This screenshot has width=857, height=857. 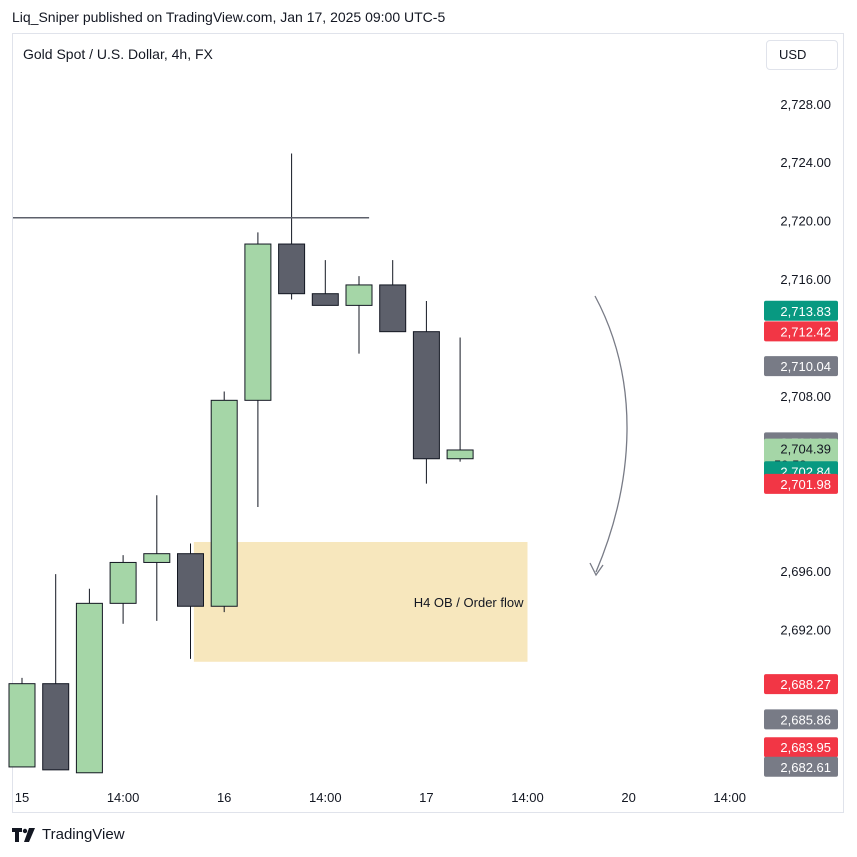 What do you see at coordinates (805, 767) in the screenshot?
I see `price-tag-label: 2,682.61` at bounding box center [805, 767].